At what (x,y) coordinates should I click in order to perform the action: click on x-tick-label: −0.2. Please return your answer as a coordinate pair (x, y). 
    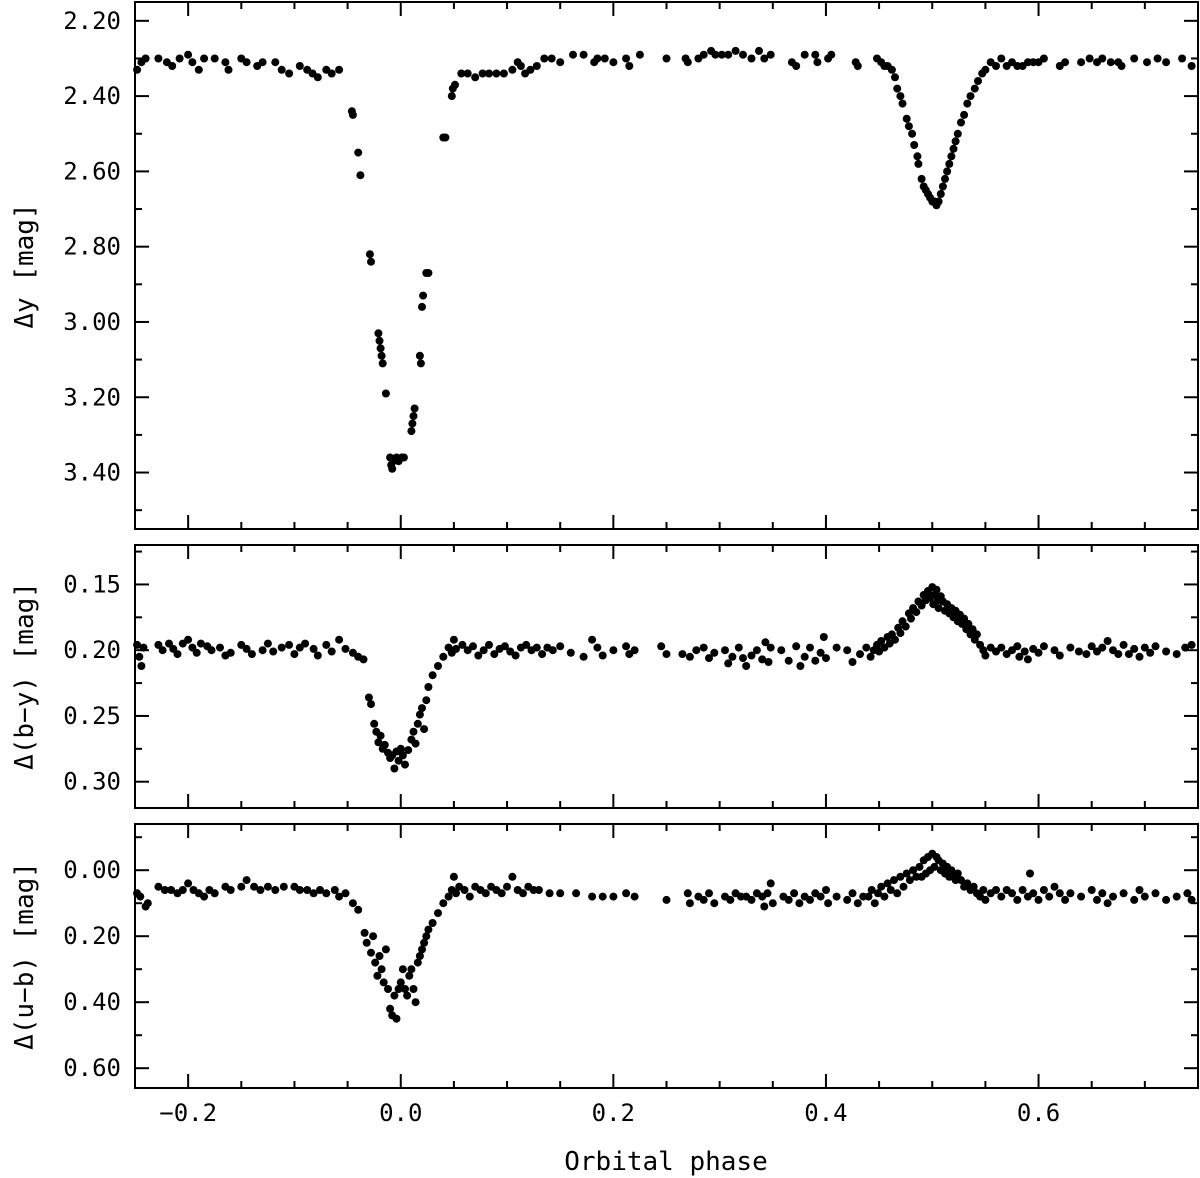
    Looking at the image, I should click on (188, 1113).